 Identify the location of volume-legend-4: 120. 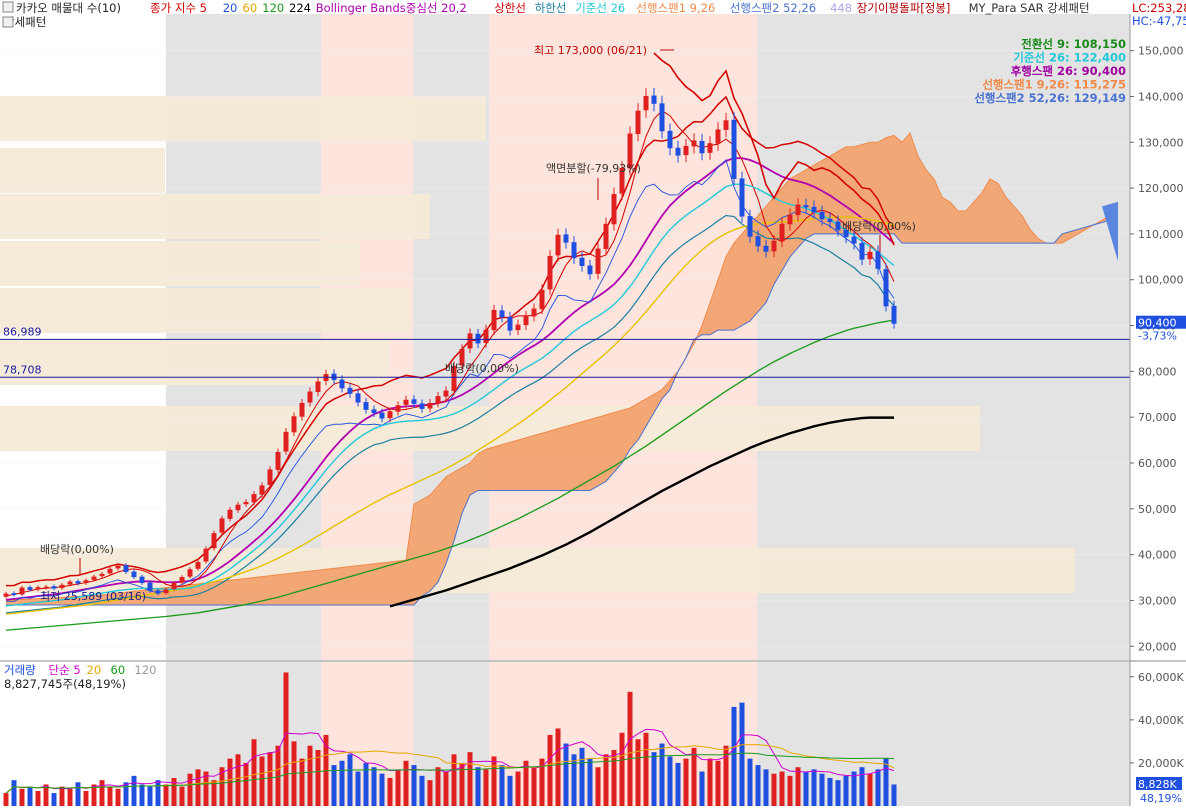
(146, 670).